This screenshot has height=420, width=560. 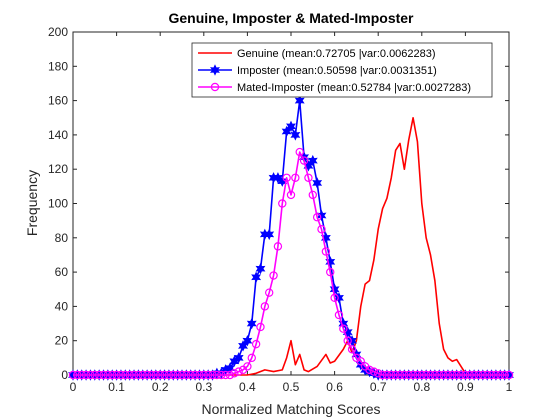 I want to click on y-tick-label: 200, so click(x=58, y=32).